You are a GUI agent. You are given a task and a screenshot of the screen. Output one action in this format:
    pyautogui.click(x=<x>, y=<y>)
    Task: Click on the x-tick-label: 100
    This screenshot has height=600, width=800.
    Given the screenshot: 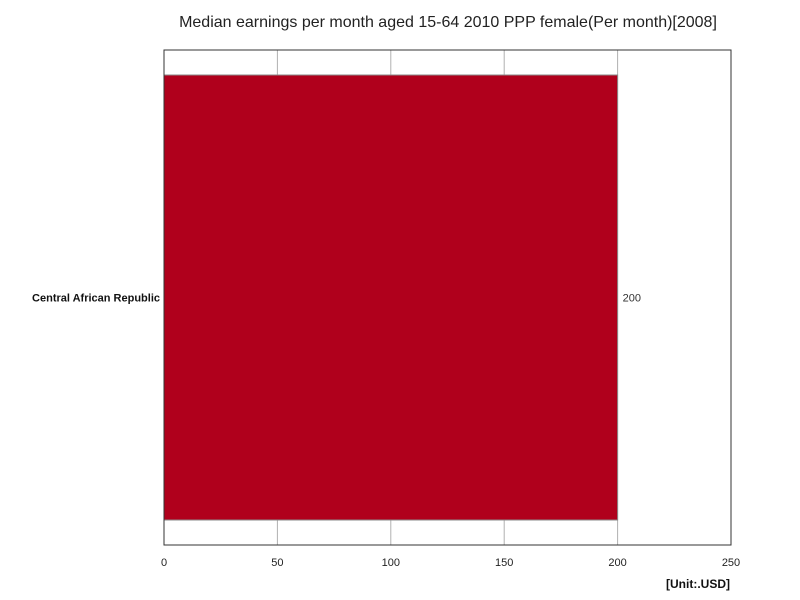 What is the action you would take?
    pyautogui.click(x=391, y=563)
    